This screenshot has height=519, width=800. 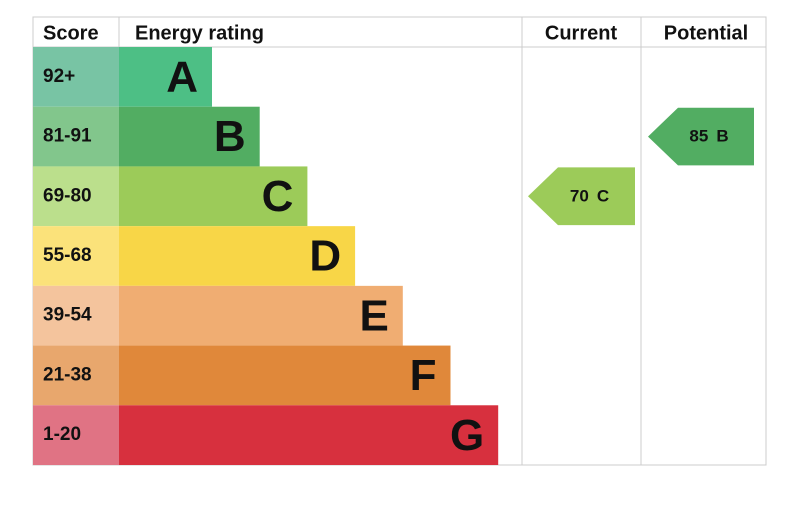 What do you see at coordinates (182, 76) in the screenshot?
I see `rating-letter: A` at bounding box center [182, 76].